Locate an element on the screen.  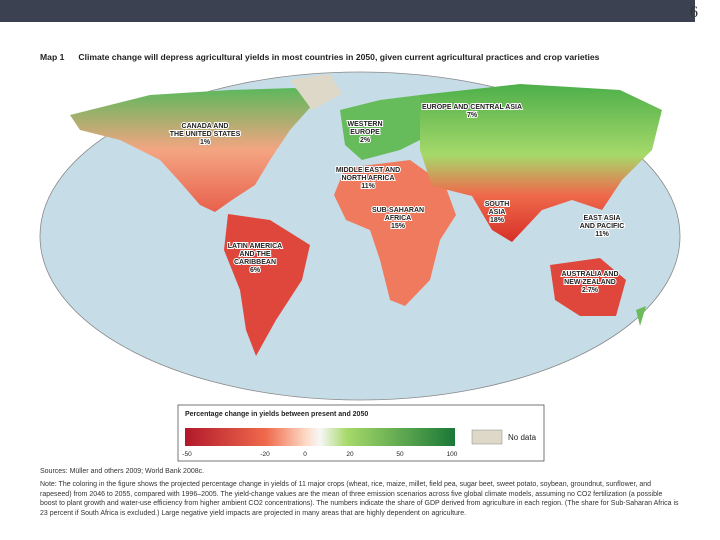
region-name: THE UNITED STATES is located at coordinates (205, 134).